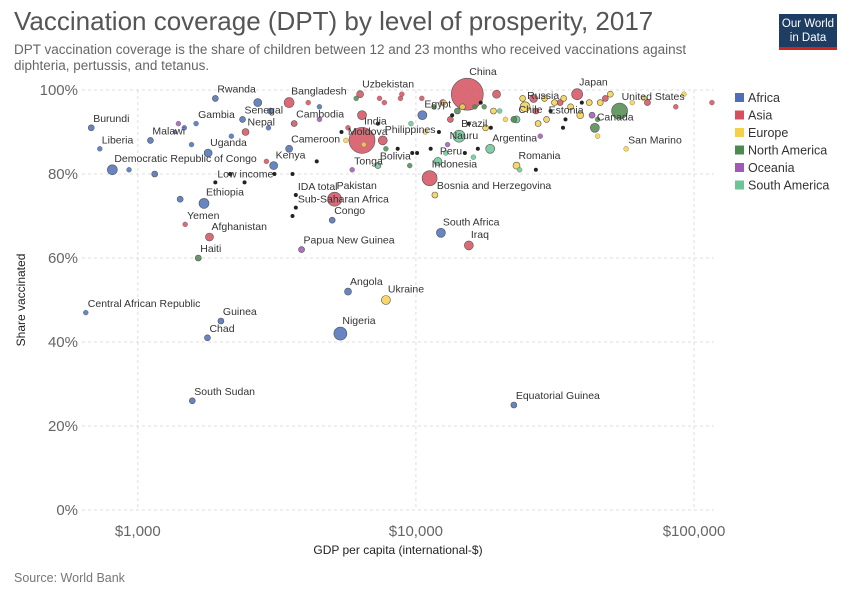 The height and width of the screenshot is (600, 850). I want to click on point-label: Pakistan, so click(357, 186).